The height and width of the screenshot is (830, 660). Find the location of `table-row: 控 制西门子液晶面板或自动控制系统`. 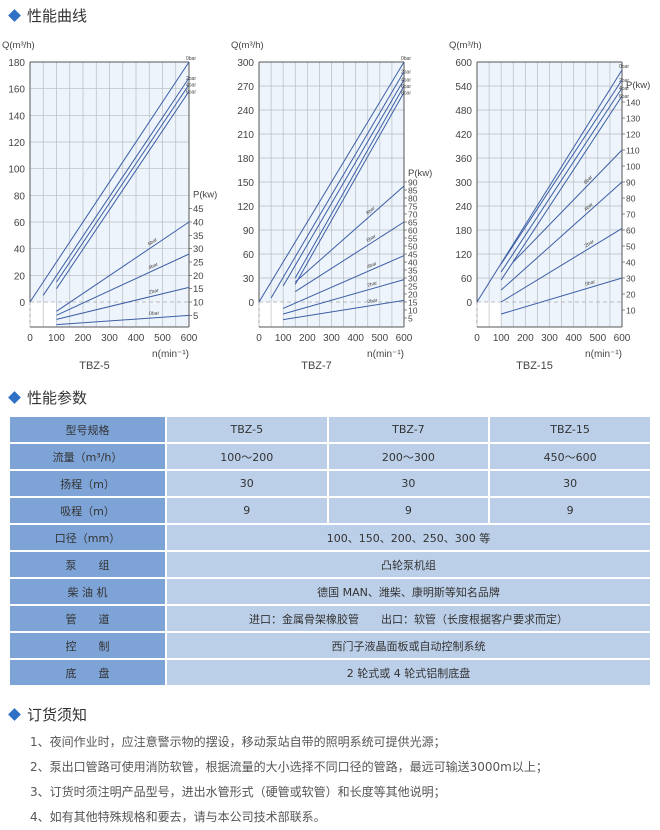

table-row: 控 制西门子液晶面板或自动控制系统 is located at coordinates (330, 645).